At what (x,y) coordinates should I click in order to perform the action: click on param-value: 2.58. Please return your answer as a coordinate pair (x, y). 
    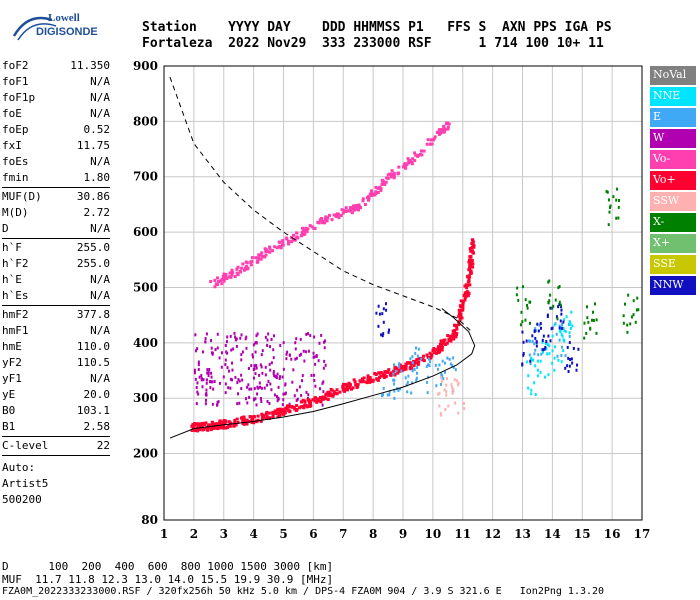
    Looking at the image, I should click on (97, 426).